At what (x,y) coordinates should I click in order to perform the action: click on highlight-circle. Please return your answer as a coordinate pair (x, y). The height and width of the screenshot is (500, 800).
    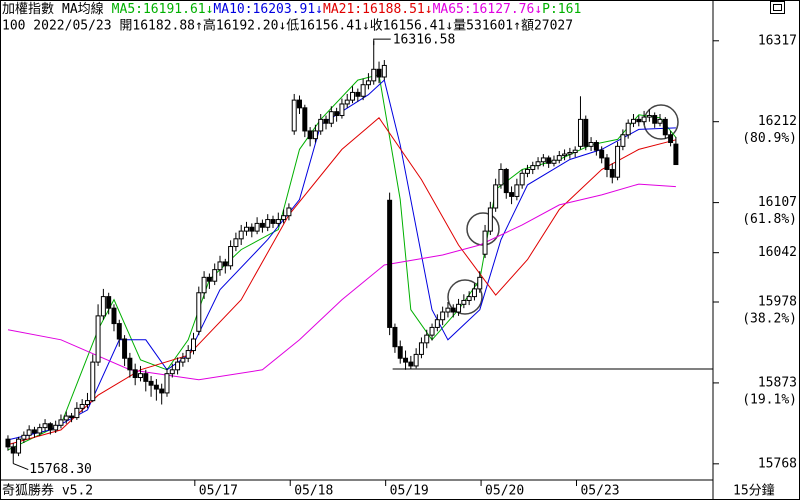
    Looking at the image, I should click on (465, 297).